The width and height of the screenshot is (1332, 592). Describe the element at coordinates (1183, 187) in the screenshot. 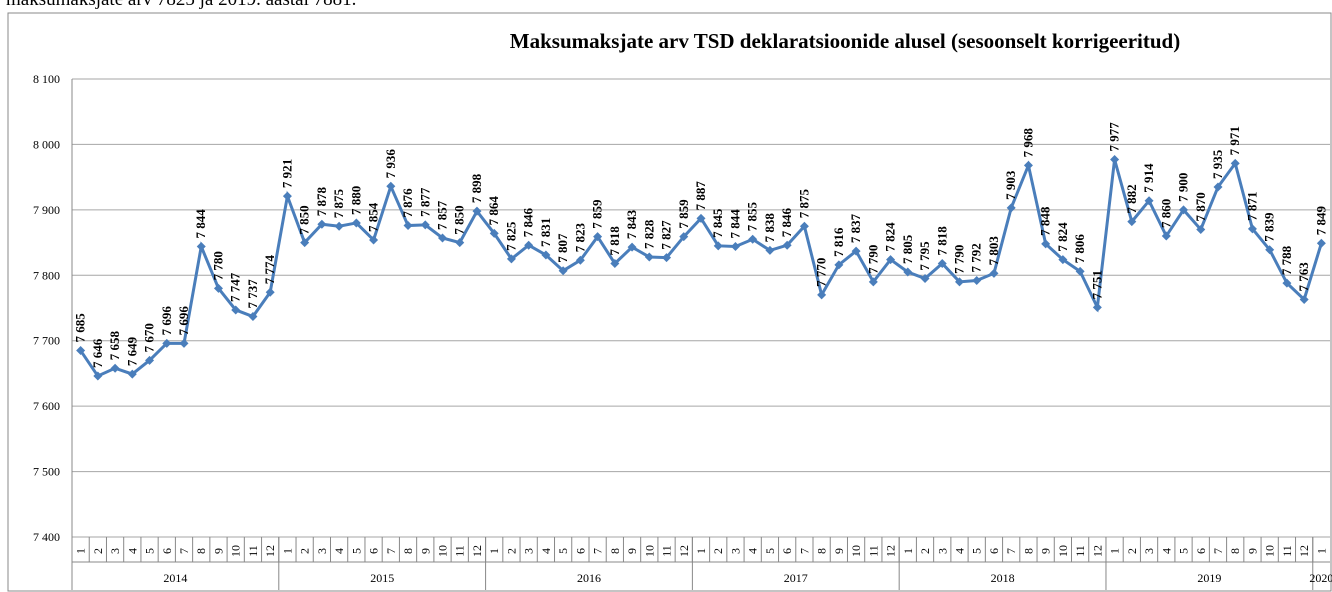

I see `data-label: 7 900` at that location.